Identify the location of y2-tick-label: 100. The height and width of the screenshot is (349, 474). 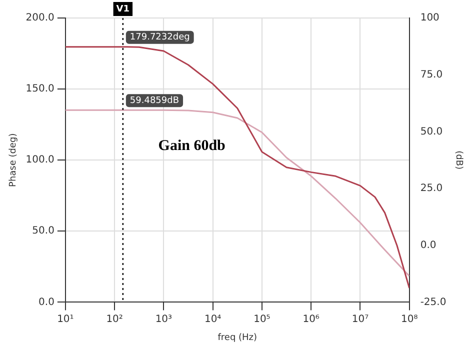
(430, 18).